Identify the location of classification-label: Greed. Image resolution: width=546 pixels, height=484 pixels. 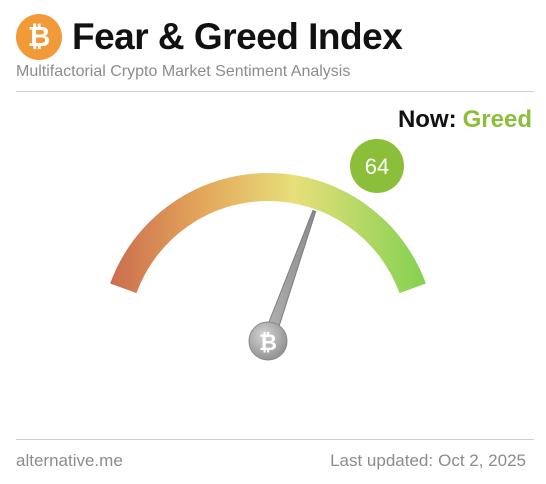
(497, 119).